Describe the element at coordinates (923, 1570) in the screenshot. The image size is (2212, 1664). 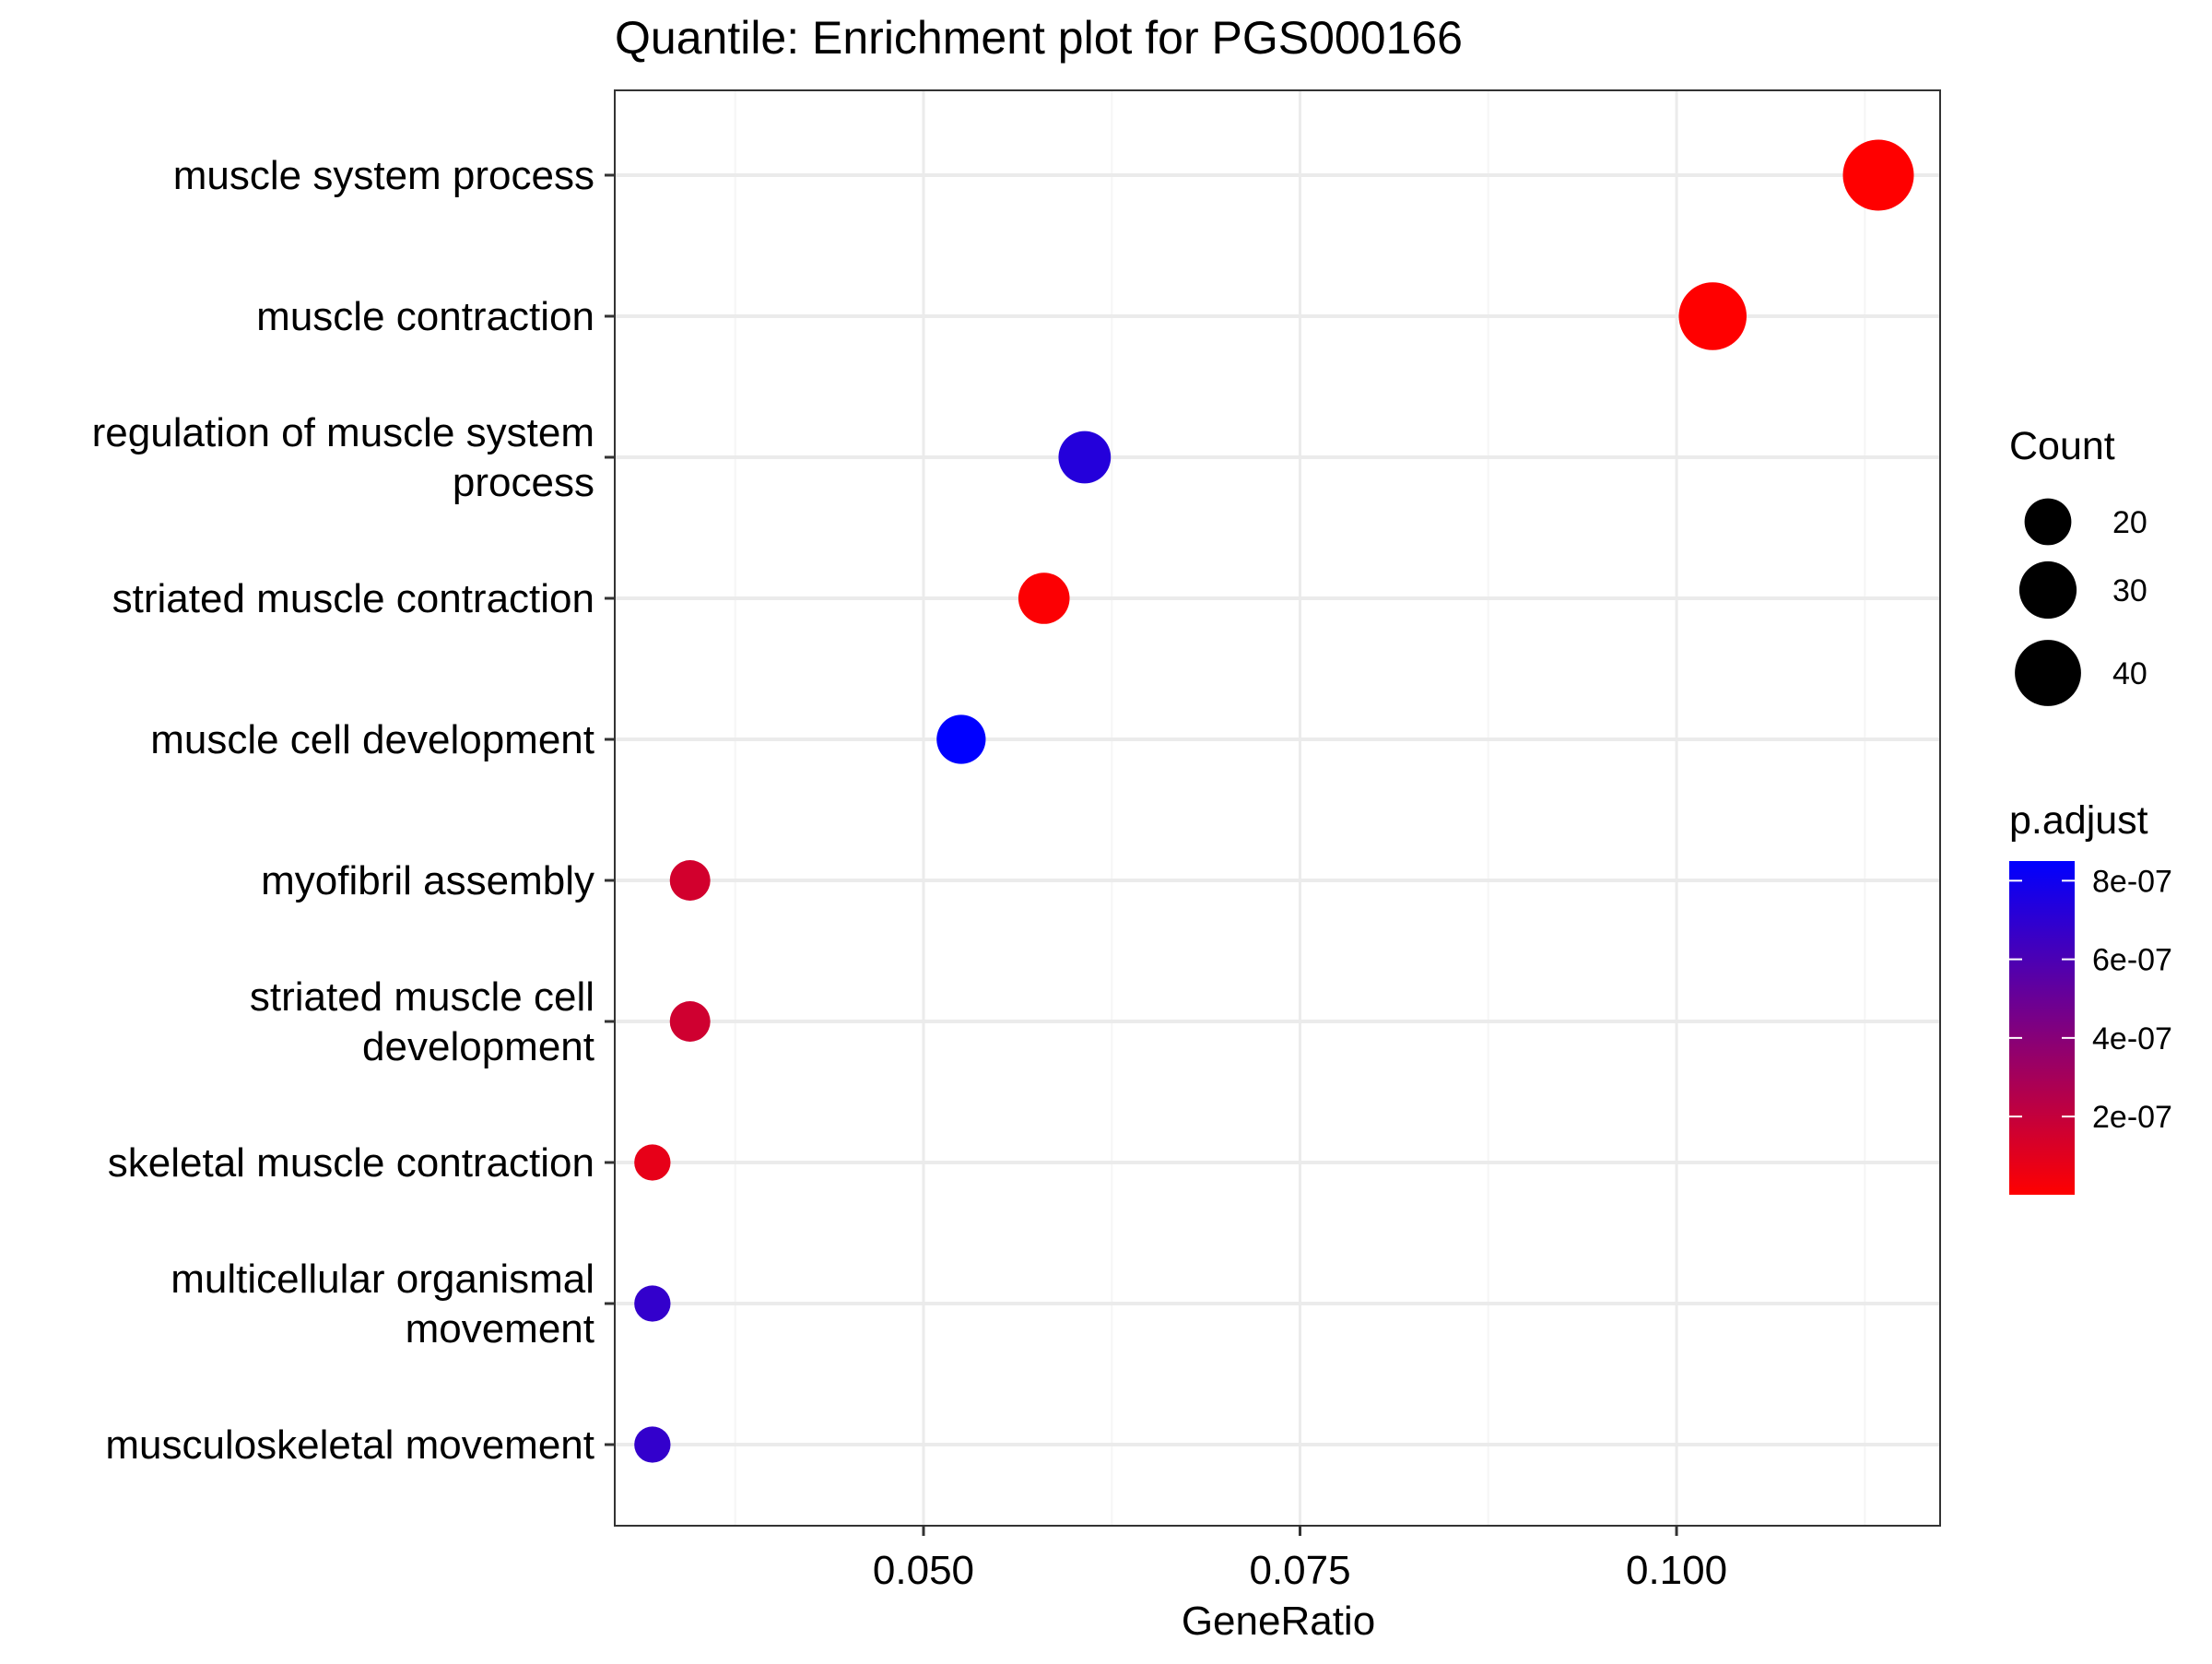
I see `x-axis-tick-label: 0.050` at that location.